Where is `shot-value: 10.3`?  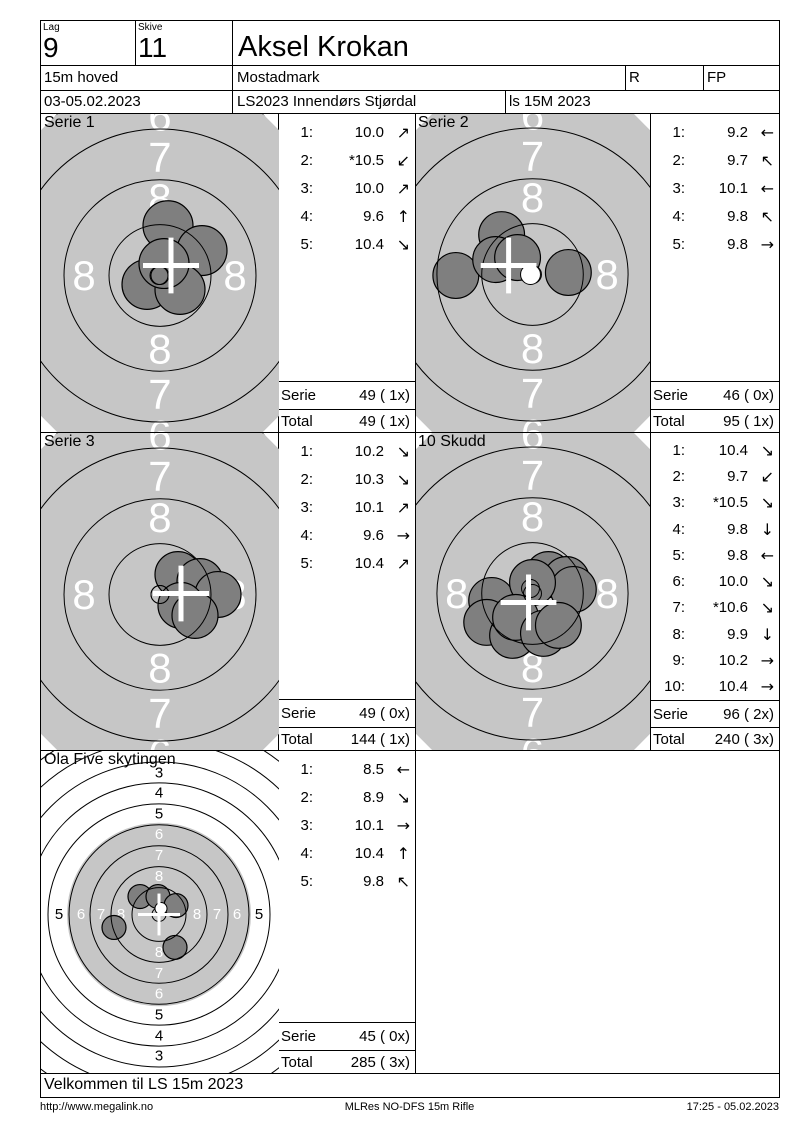
shot-value: 10.3 is located at coordinates (369, 479).